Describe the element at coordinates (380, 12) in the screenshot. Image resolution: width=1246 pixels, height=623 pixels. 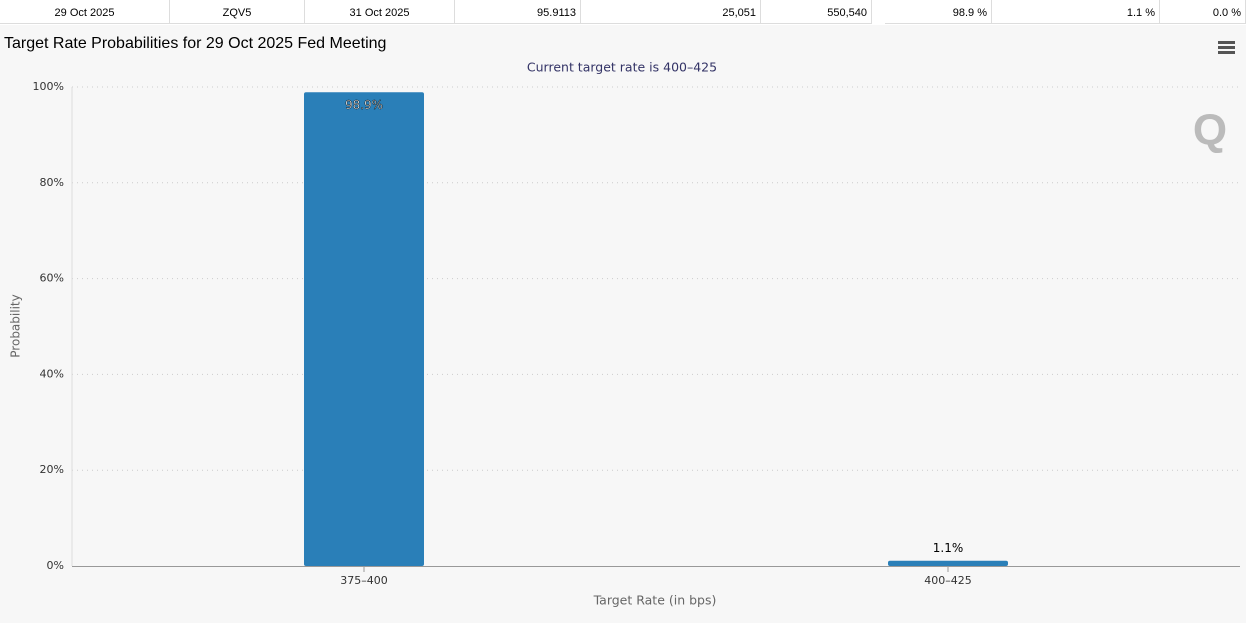
I see `table-cell: 31 Oct 2025` at that location.